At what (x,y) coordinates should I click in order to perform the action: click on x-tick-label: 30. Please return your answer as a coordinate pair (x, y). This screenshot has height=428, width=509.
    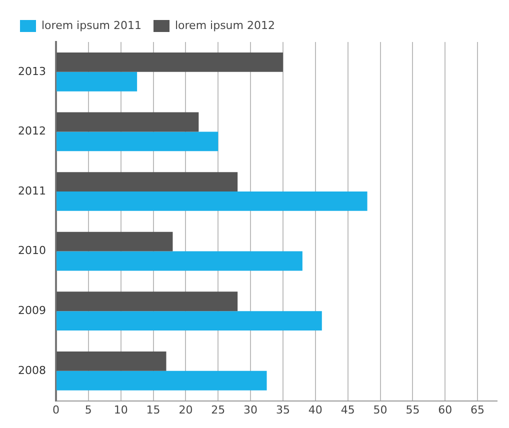
    Looking at the image, I should click on (251, 409).